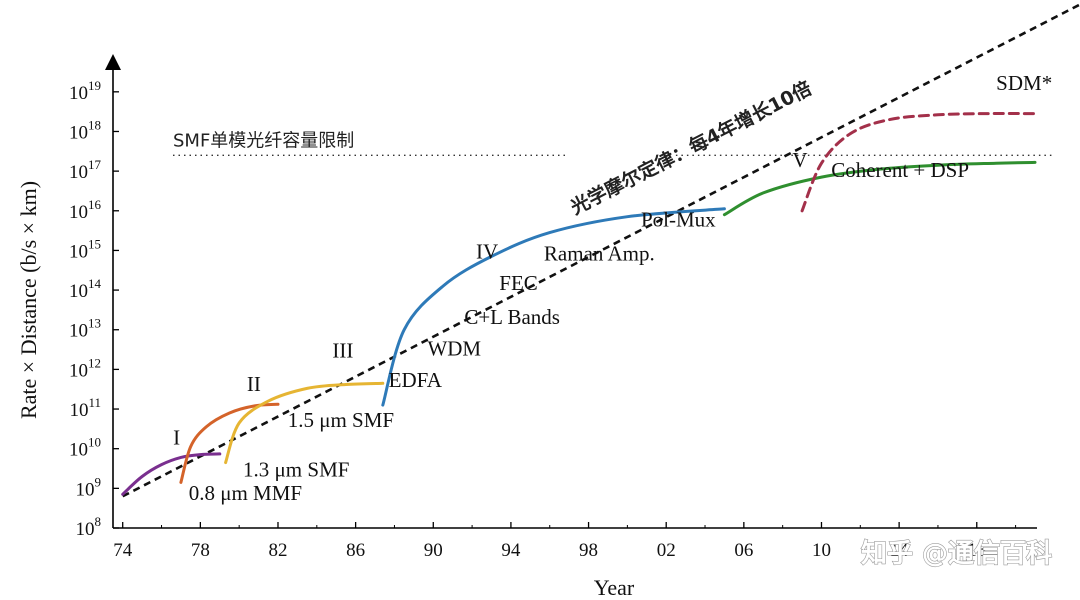 The height and width of the screenshot is (600, 1080). What do you see at coordinates (277, 550) in the screenshot?
I see `x-tick-label: 82` at bounding box center [277, 550].